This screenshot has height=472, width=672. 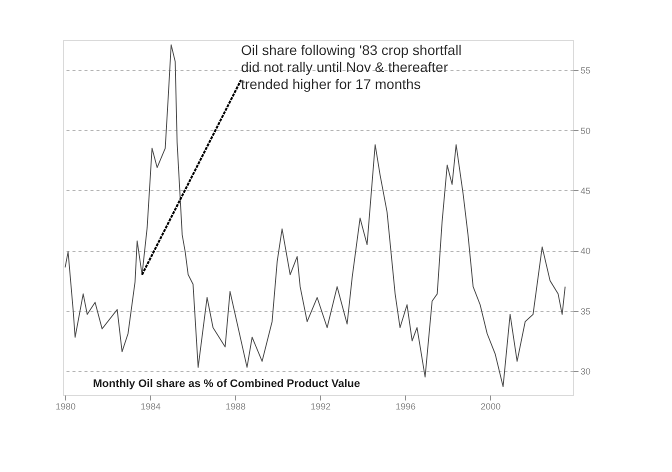 I want to click on y-tick-label: 30, so click(x=585, y=371).